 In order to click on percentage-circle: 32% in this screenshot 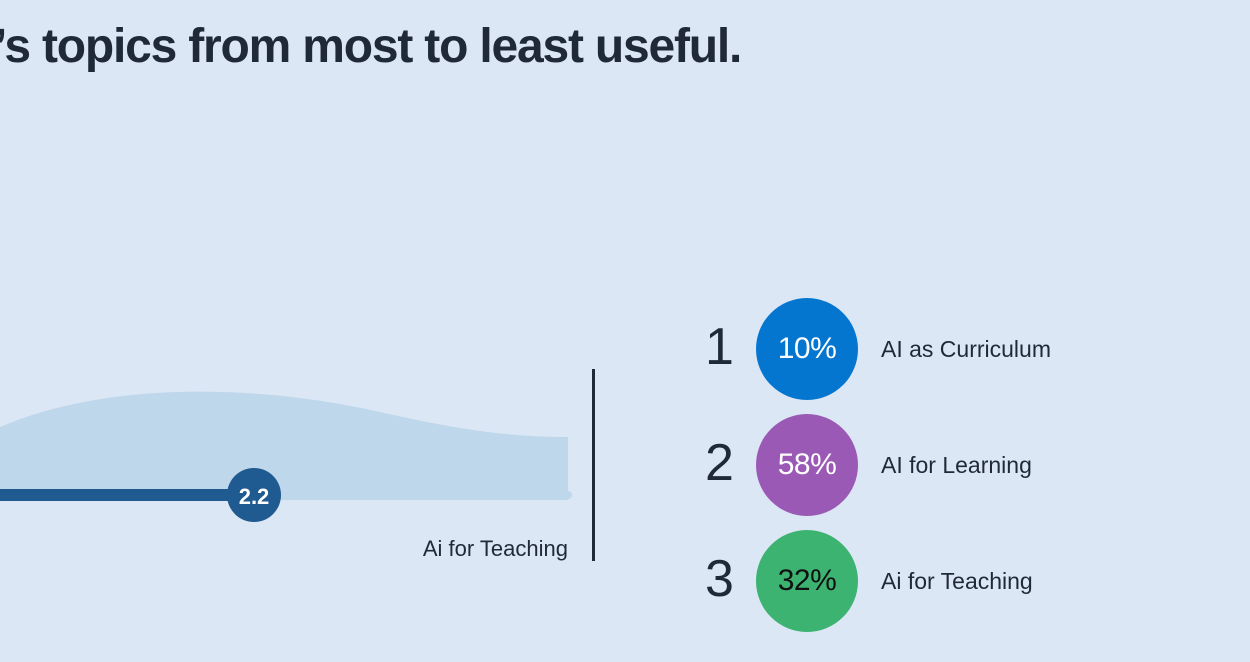, I will do `click(807, 581)`.